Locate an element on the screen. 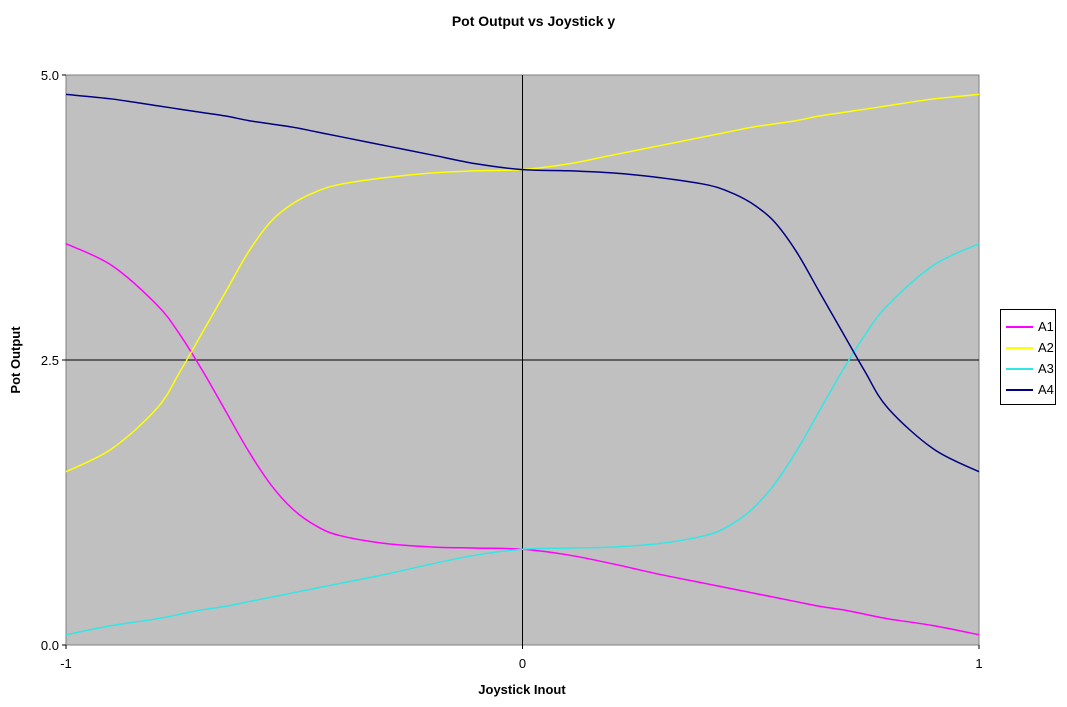 Image resolution: width=1067 pixels, height=707 pixels. legend-label: A3 is located at coordinates (1046, 368).